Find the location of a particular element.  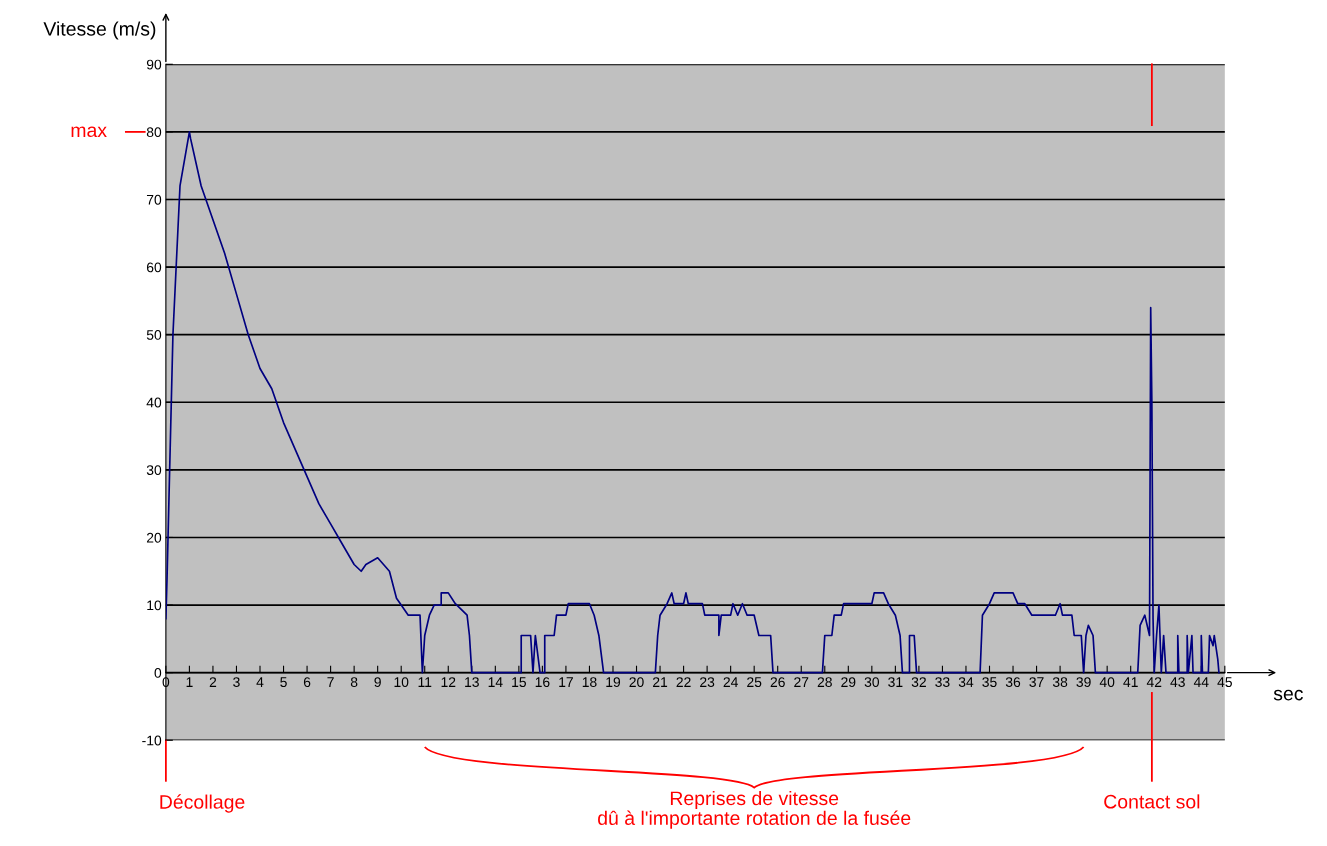

y-tick-label: 0 is located at coordinates (158, 672).